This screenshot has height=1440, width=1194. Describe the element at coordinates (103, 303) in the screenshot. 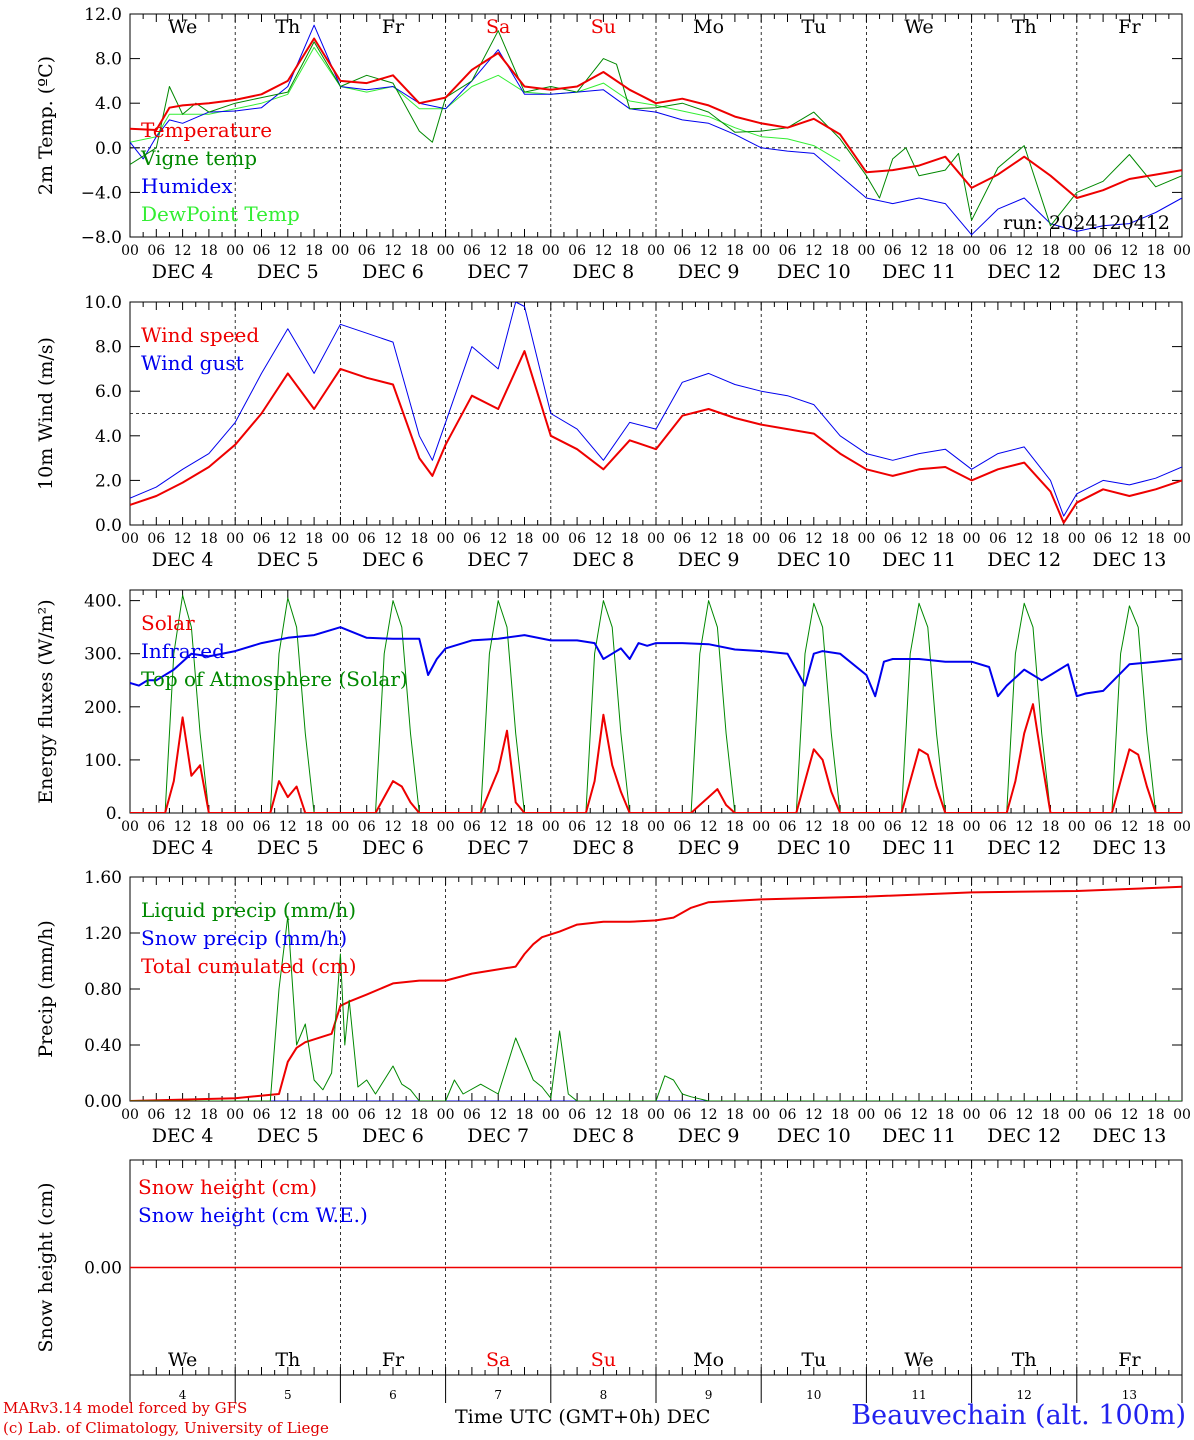

I see `y-tick-label: 10.0` at that location.